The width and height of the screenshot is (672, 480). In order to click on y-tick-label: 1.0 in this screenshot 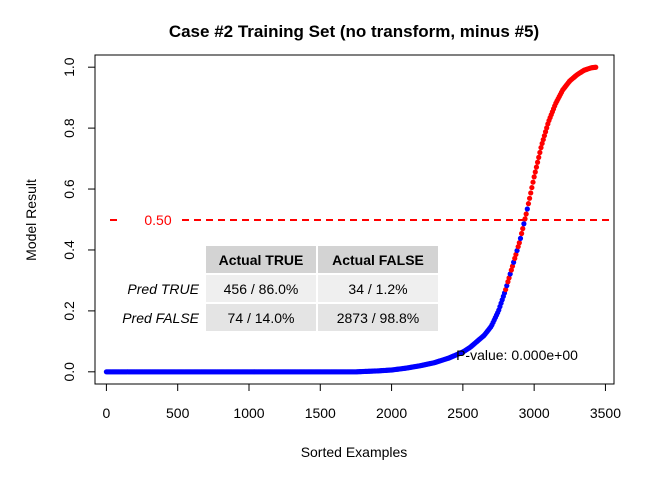, I will do `click(69, 67)`.